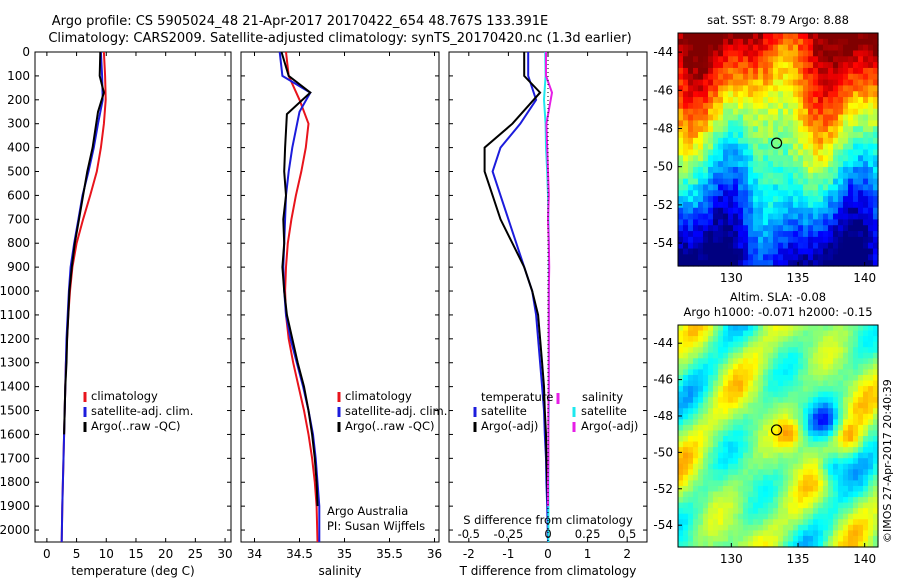 The height and width of the screenshot is (580, 900). Describe the element at coordinates (18, 148) in the screenshot. I see `y-tick-label: 400` at that location.